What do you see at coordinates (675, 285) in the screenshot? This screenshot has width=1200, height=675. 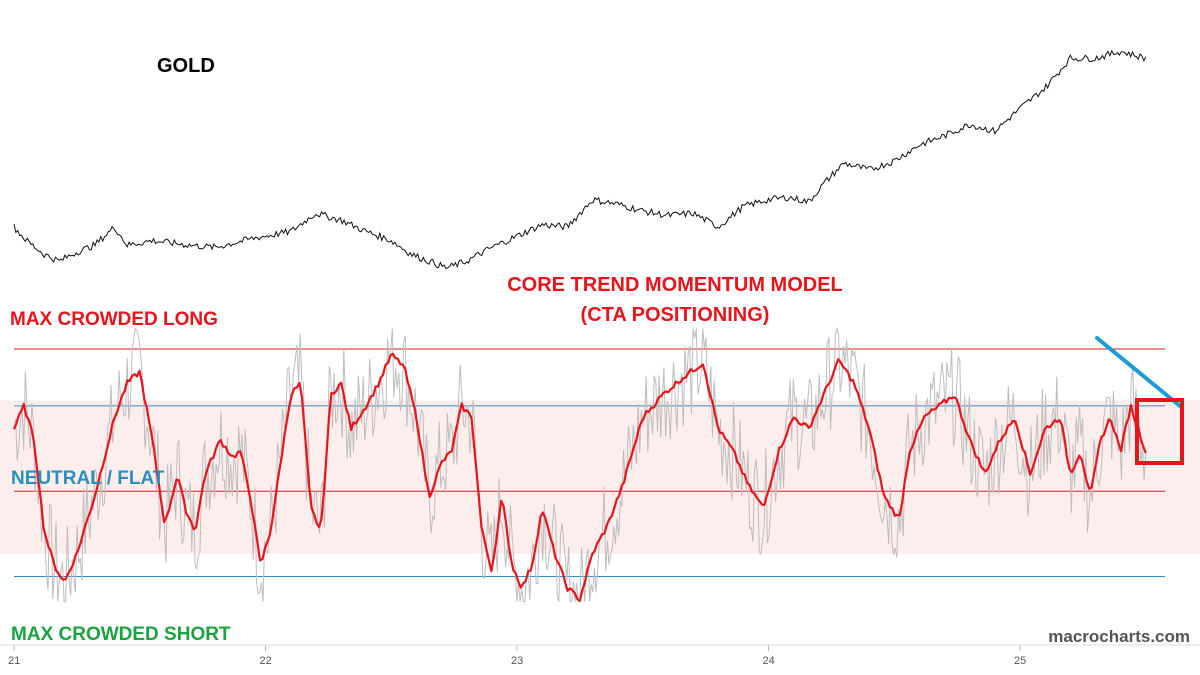 I see `model-title-line1: CORE TREND MOMENTUM MODEL` at bounding box center [675, 285].